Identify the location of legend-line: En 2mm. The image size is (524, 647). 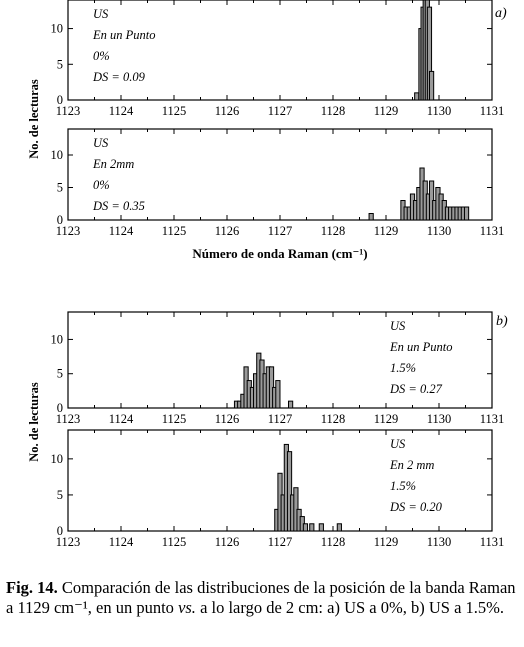
(113, 164).